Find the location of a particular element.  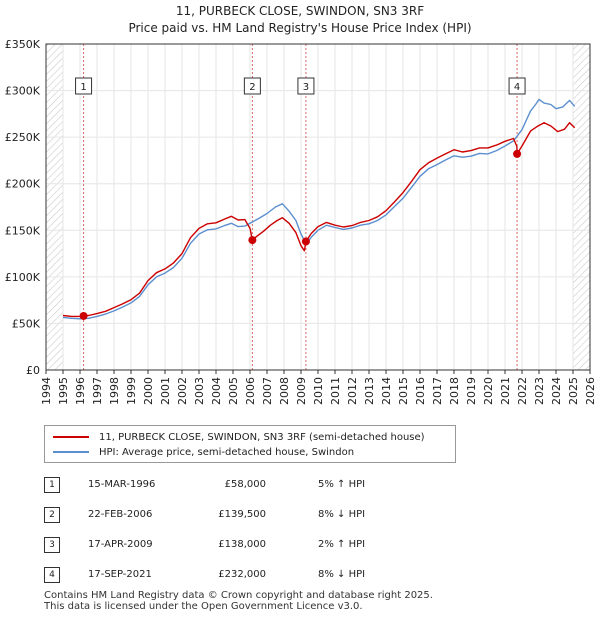

x-tick-label: 2009 is located at coordinates (301, 391).